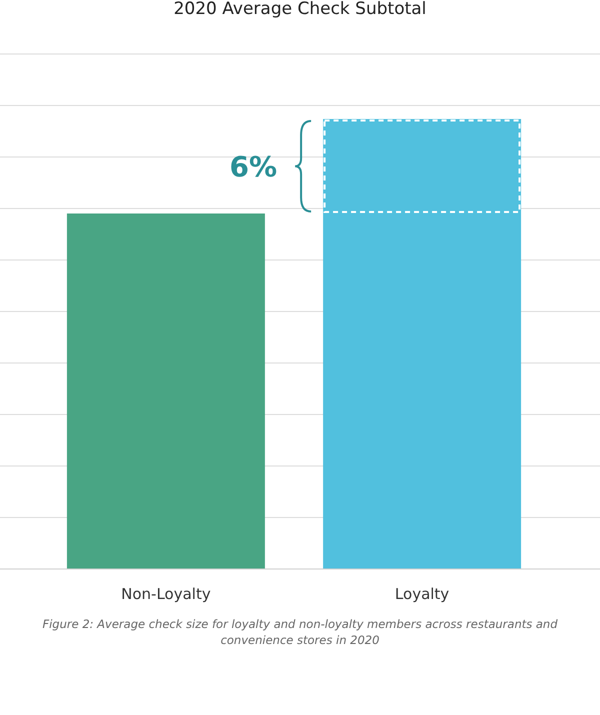 This screenshot has height=715, width=600. Describe the element at coordinates (254, 167) in the screenshot. I see `annotation: 6%` at that location.